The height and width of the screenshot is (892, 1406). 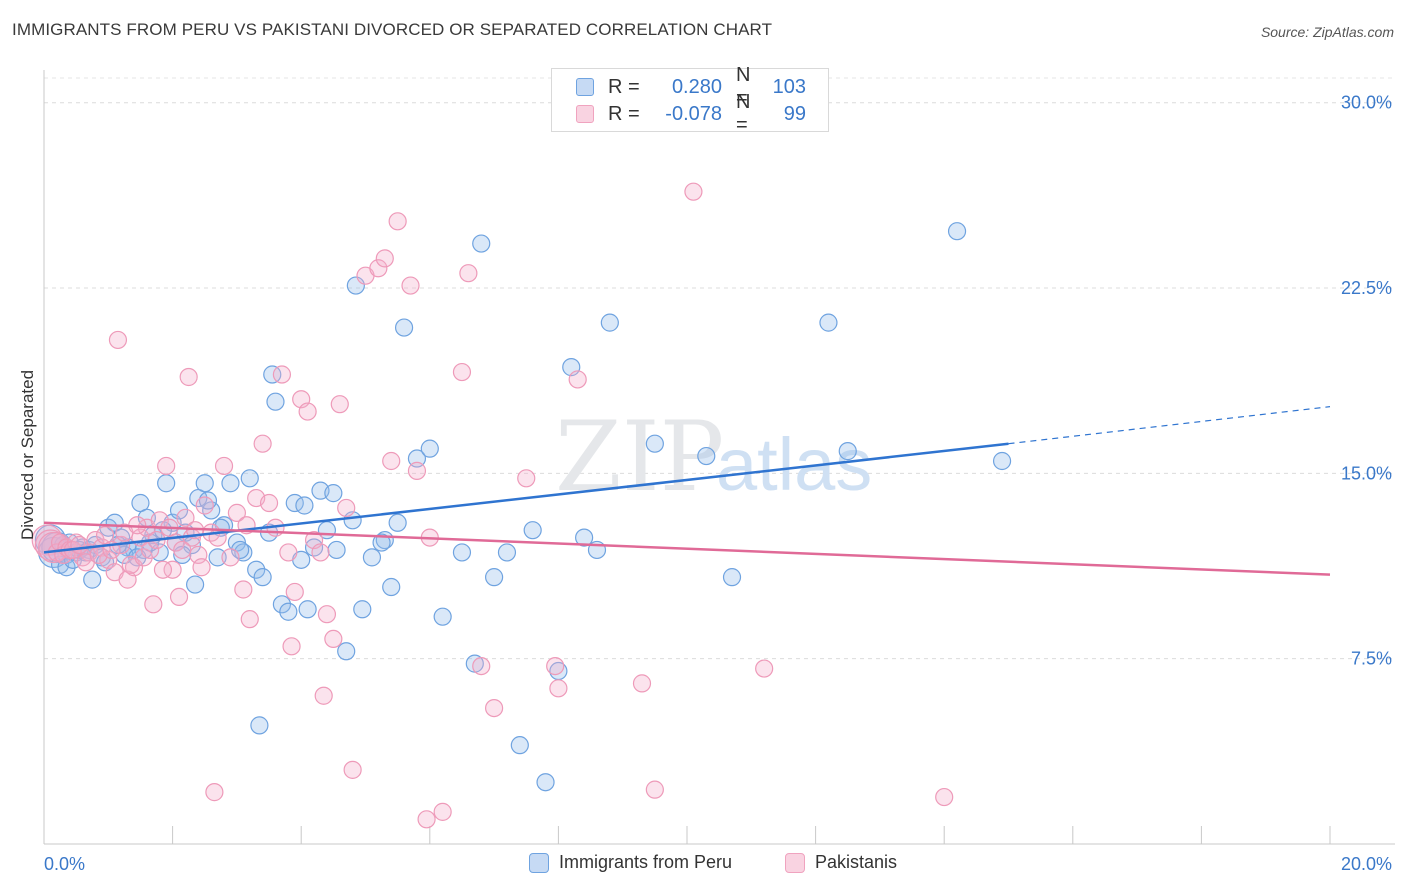 What do you see at coordinates (1366, 864) in the screenshot?
I see `x-tick-label-max: 20.0%` at bounding box center [1366, 864].